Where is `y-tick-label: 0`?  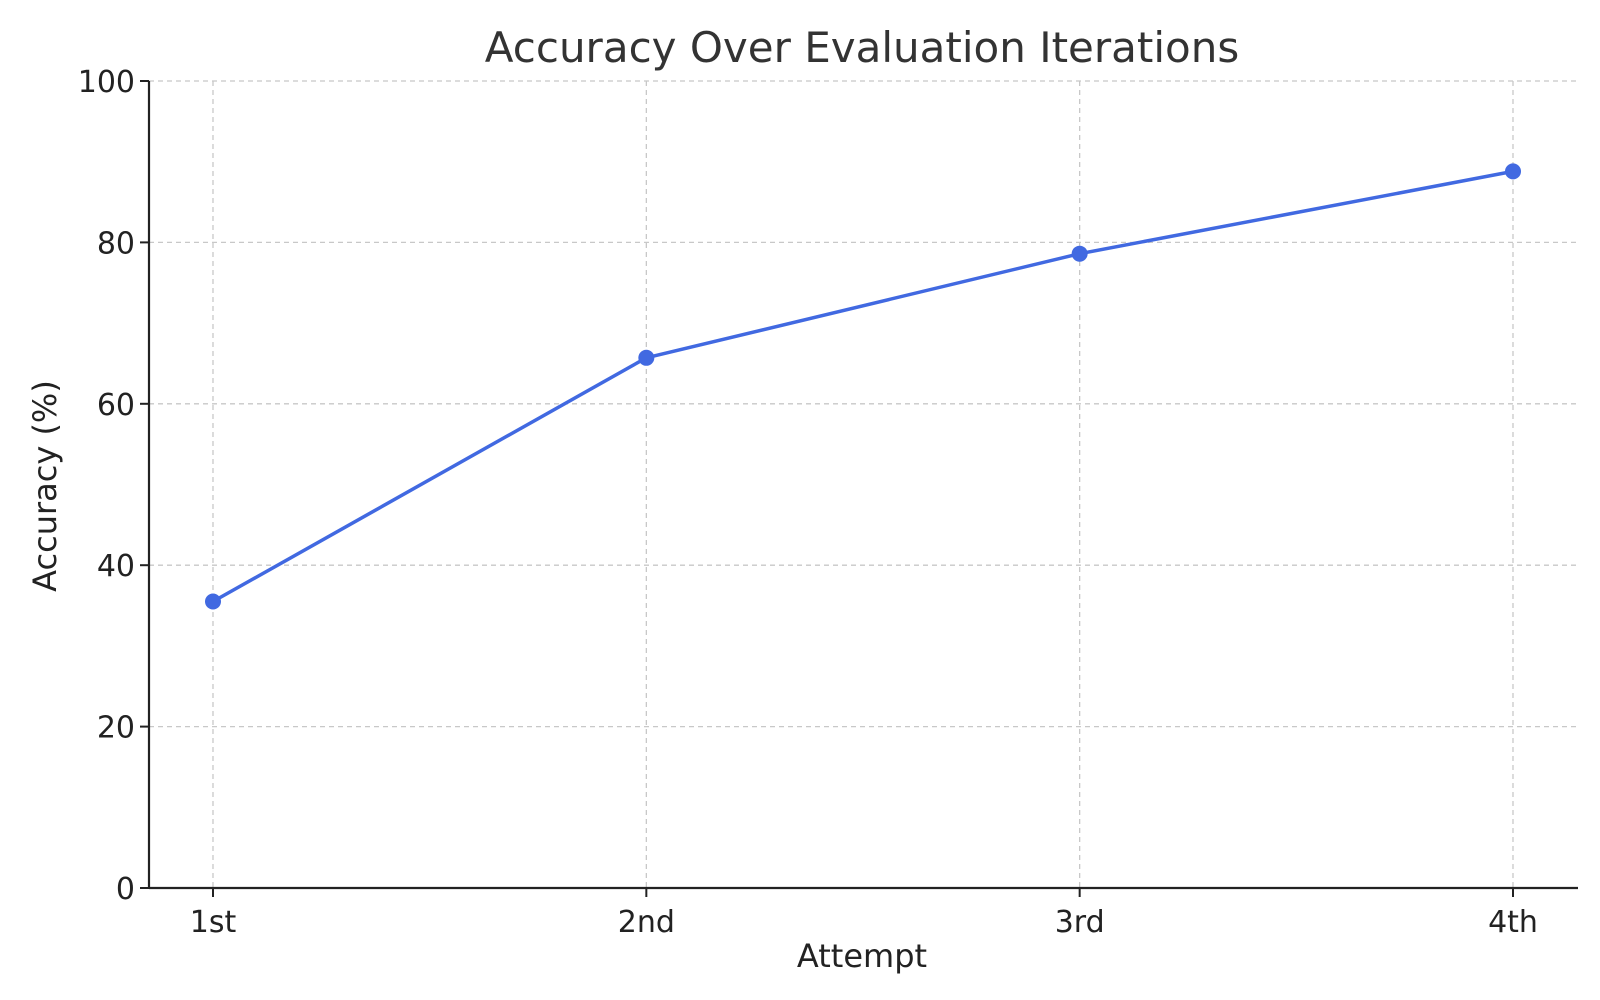 y-tick-label: 0 is located at coordinates (125, 889).